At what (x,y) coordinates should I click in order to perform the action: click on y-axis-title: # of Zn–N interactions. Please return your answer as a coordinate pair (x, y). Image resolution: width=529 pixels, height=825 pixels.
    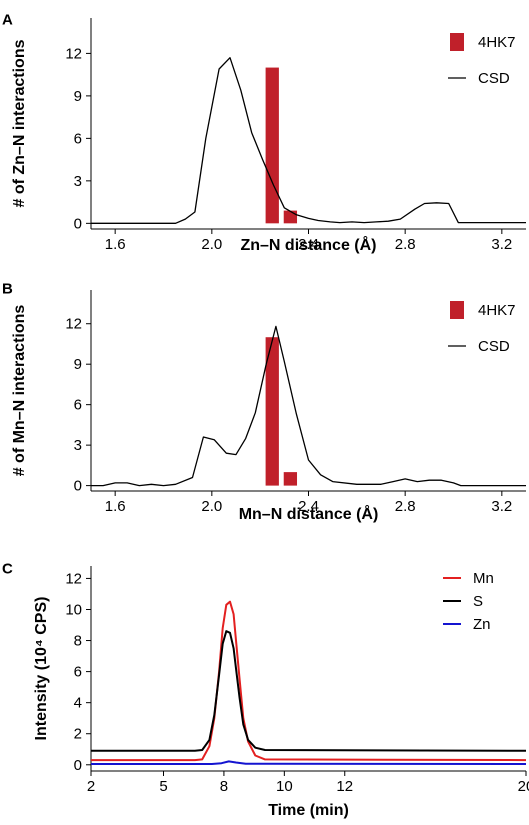
    Looking at the image, I should click on (19, 123).